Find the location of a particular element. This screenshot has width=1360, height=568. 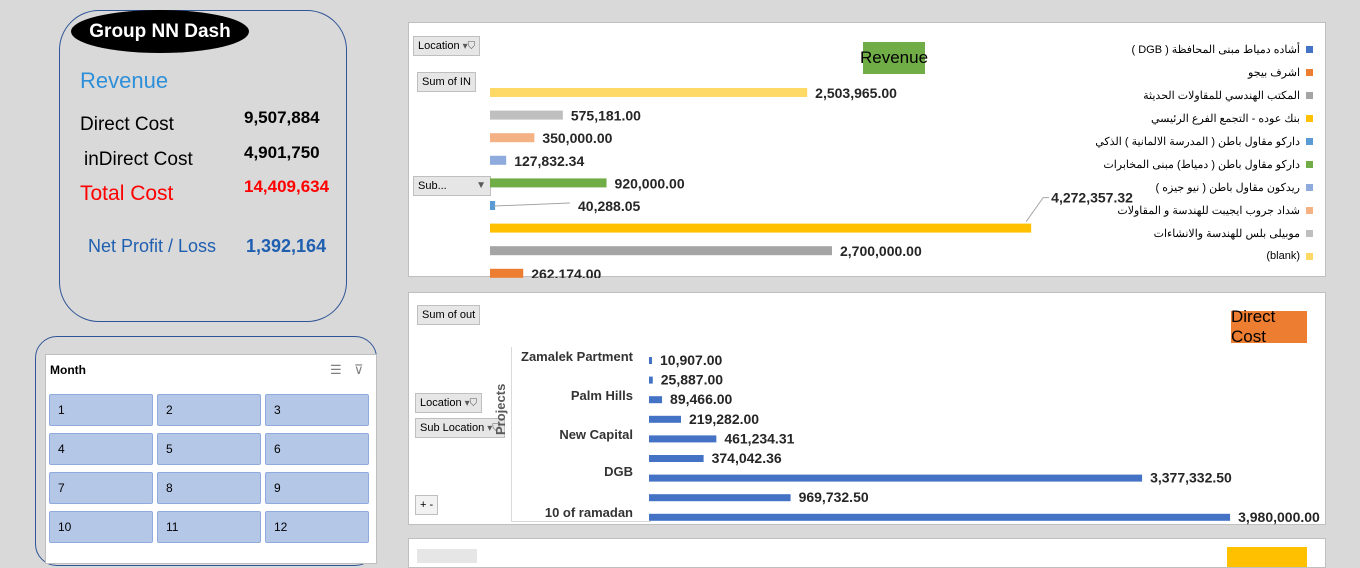

legend-entry: المكتب الهندسي للمقاولات الحديثة is located at coordinates (1228, 95).